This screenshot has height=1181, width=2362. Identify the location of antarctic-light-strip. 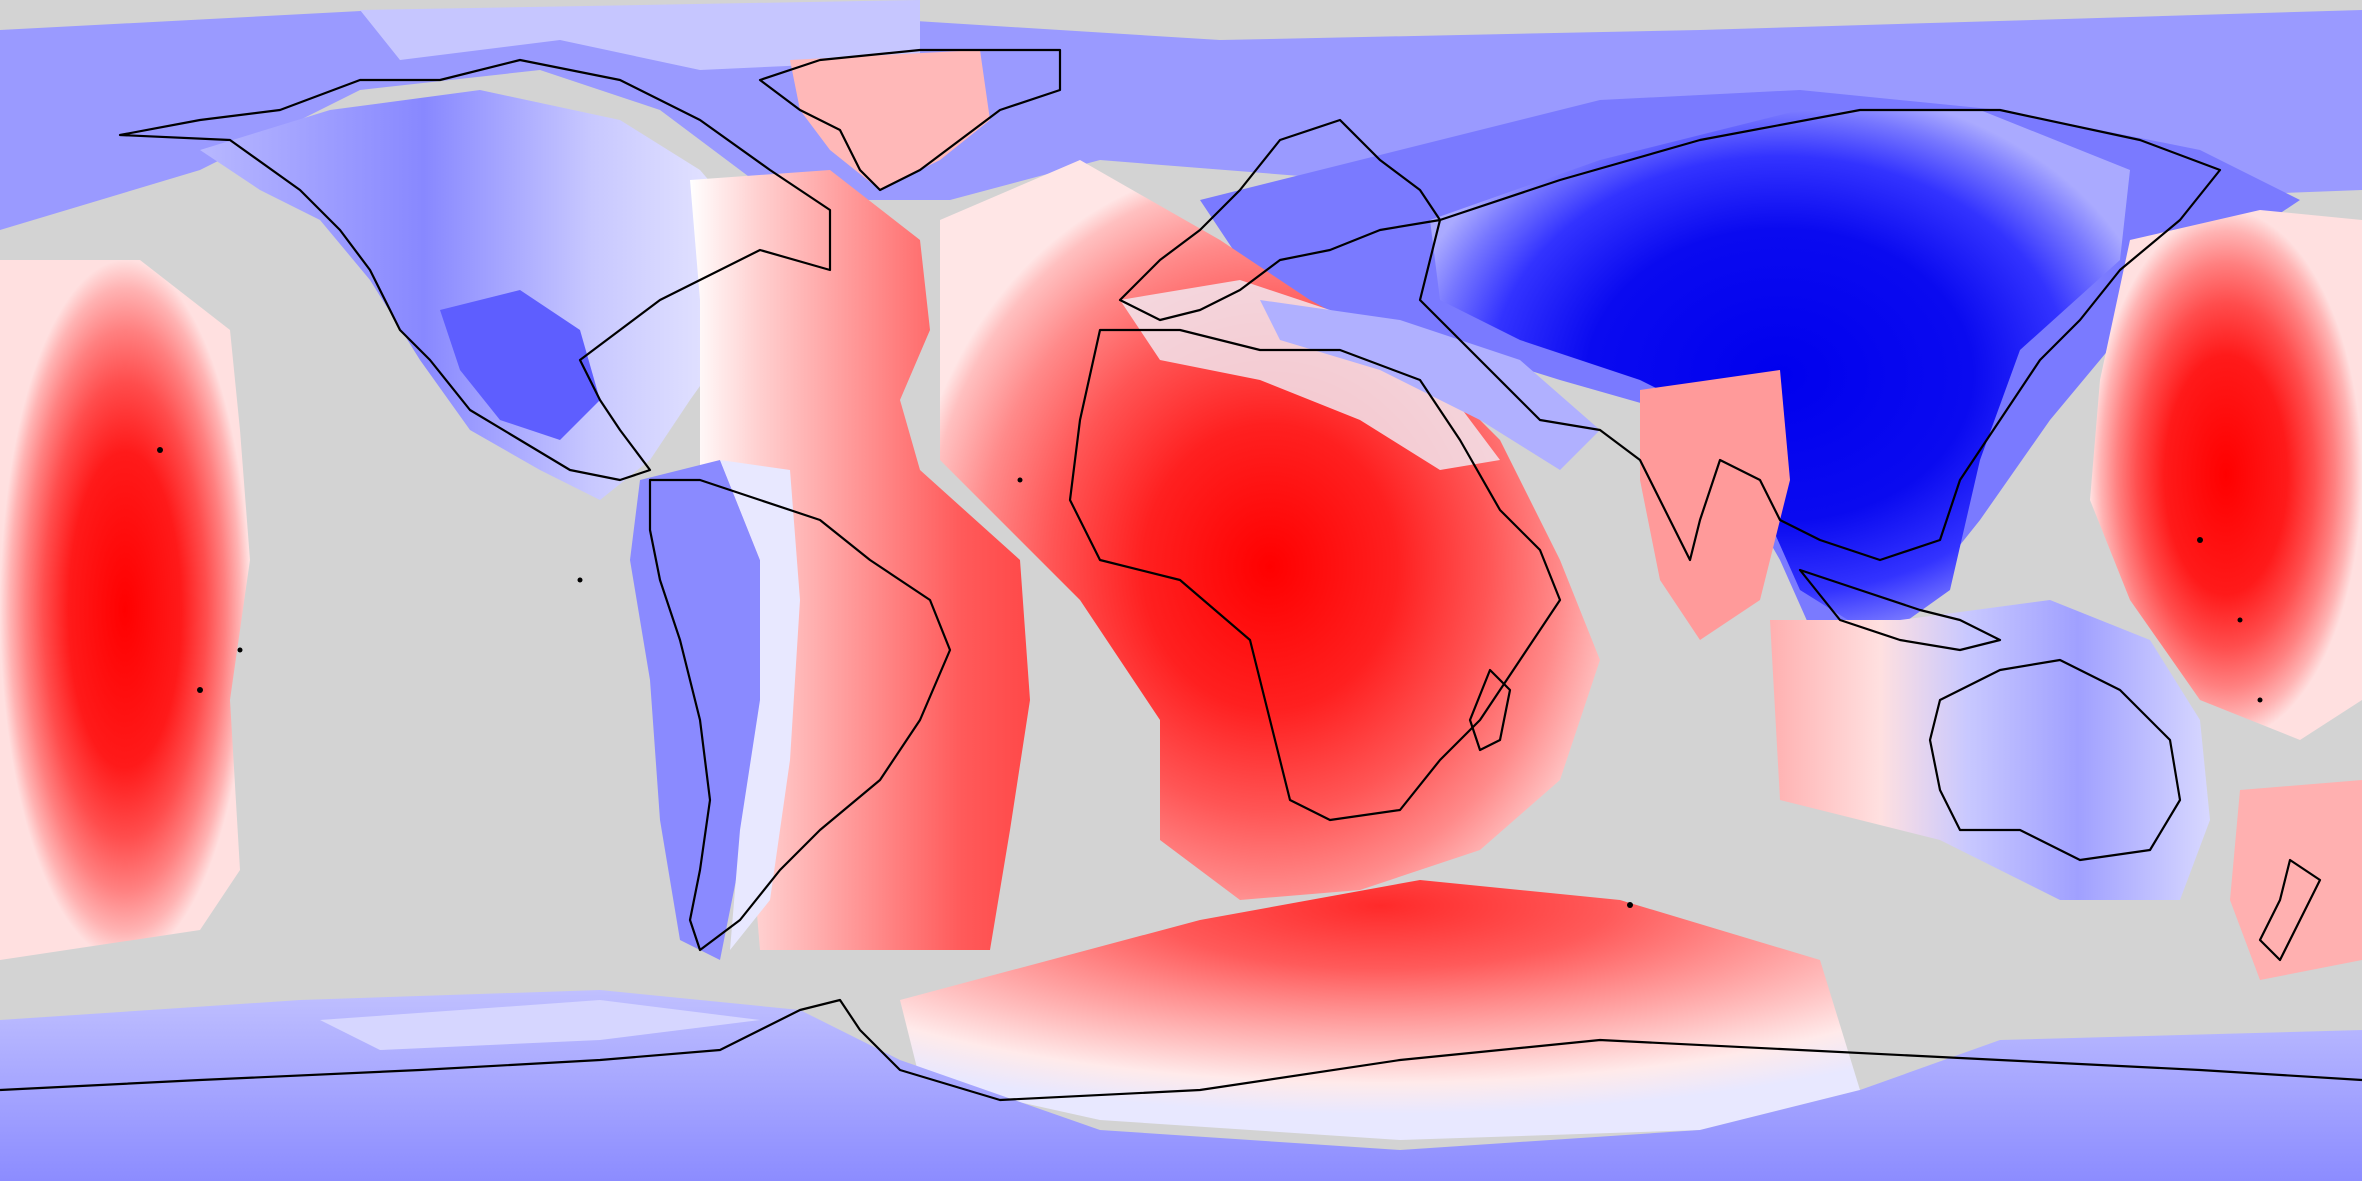
(540, 1025).